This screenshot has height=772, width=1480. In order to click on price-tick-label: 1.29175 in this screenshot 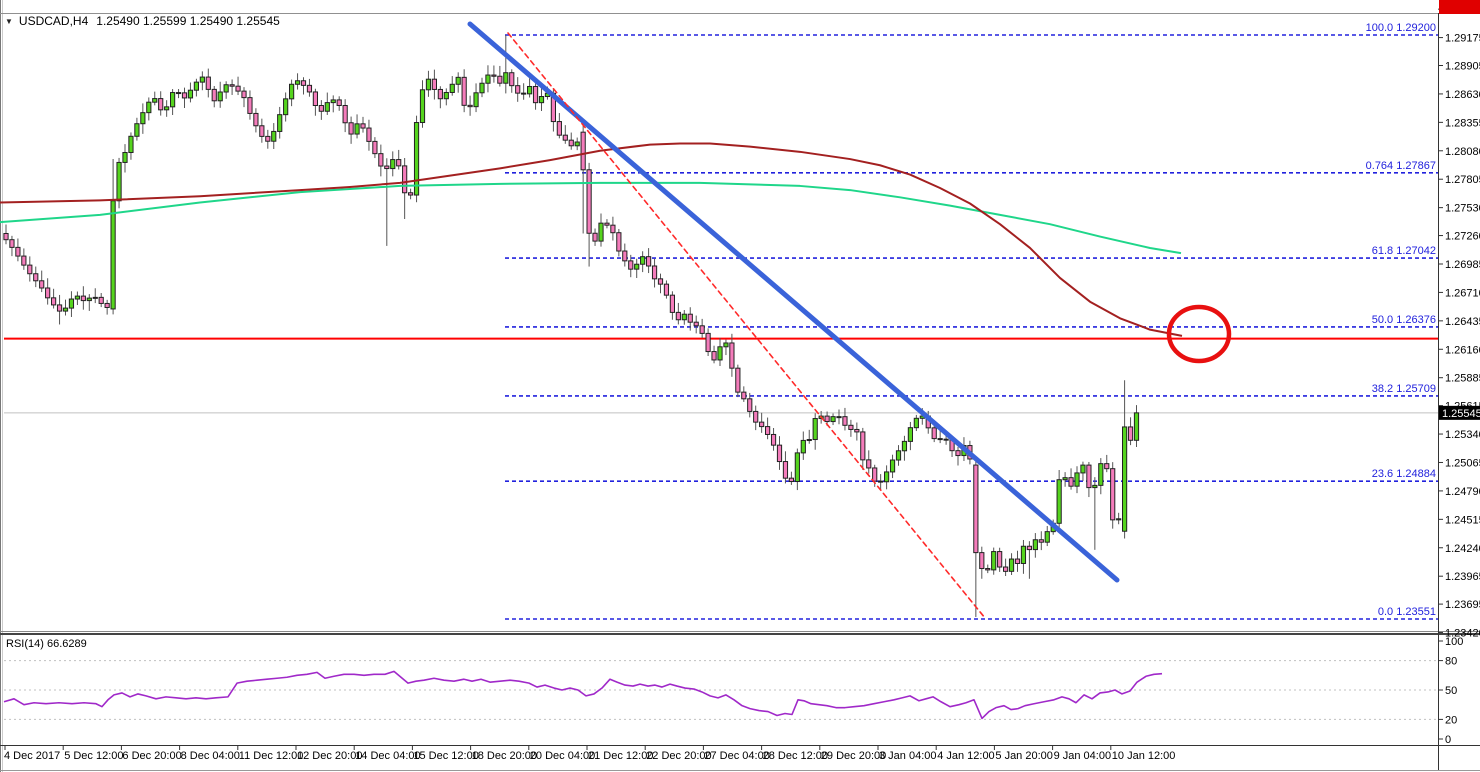, I will do `click(1462, 39)`.